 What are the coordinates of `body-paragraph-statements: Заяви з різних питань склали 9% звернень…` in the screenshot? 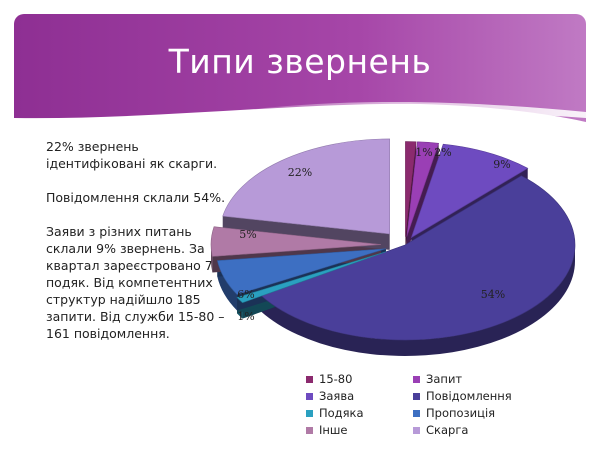 It's located at (135, 282).